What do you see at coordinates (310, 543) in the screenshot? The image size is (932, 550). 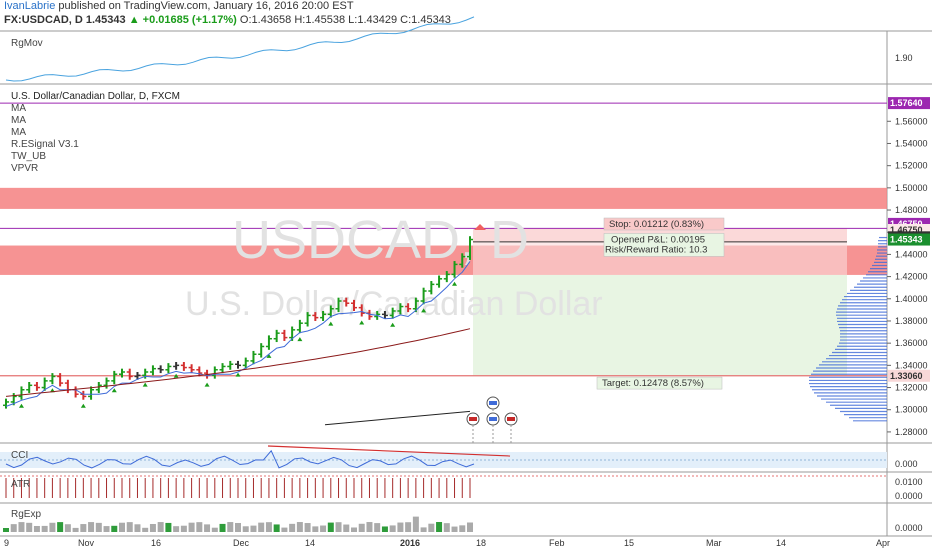 I see `x-tick-label: 14` at bounding box center [310, 543].